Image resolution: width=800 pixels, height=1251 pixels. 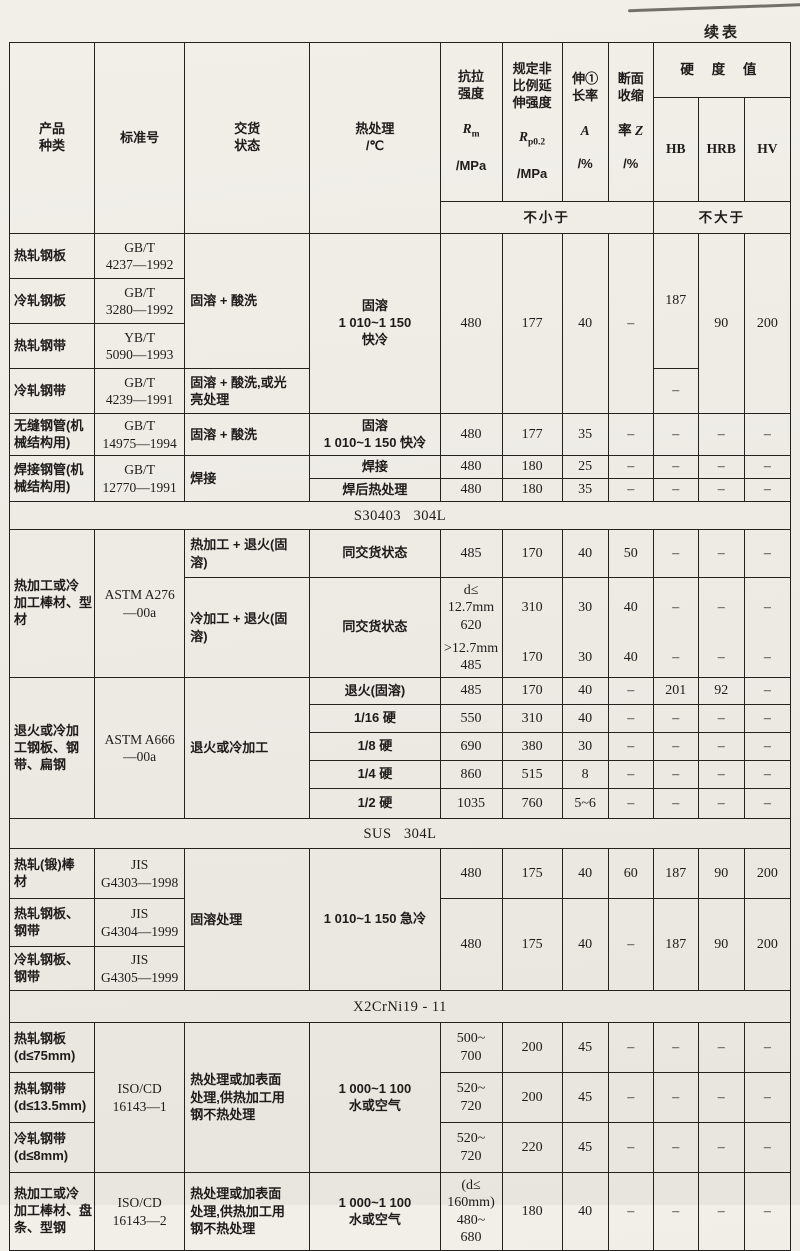 I want to click on header-hv: HV, so click(x=767, y=150).